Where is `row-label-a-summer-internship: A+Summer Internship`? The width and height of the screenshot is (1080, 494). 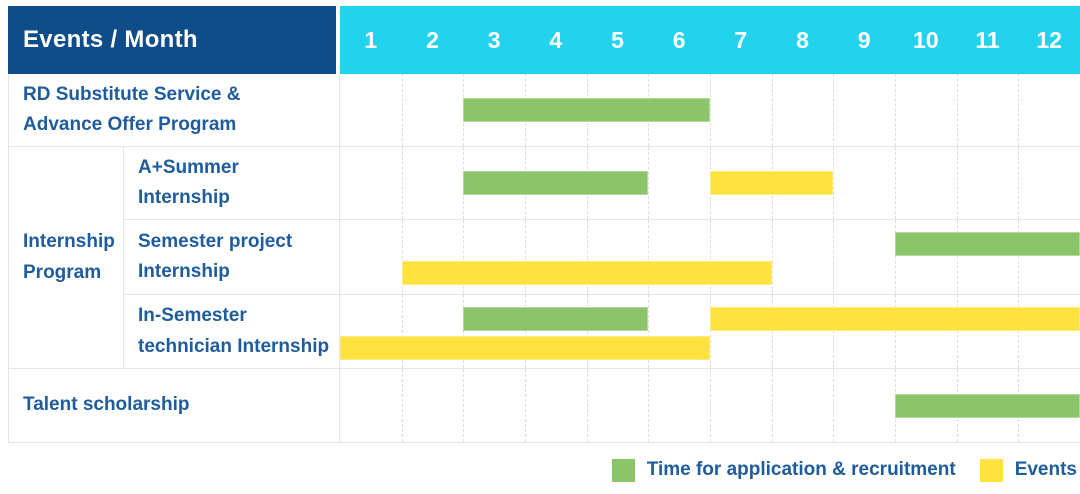
row-label-a-summer-internship: A+Summer Internship is located at coordinates (232, 183).